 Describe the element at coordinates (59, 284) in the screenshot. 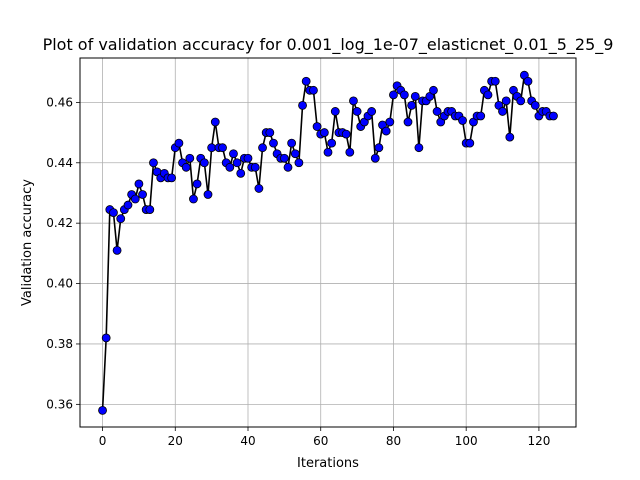

I see `y-tick-label: 0.40` at that location.